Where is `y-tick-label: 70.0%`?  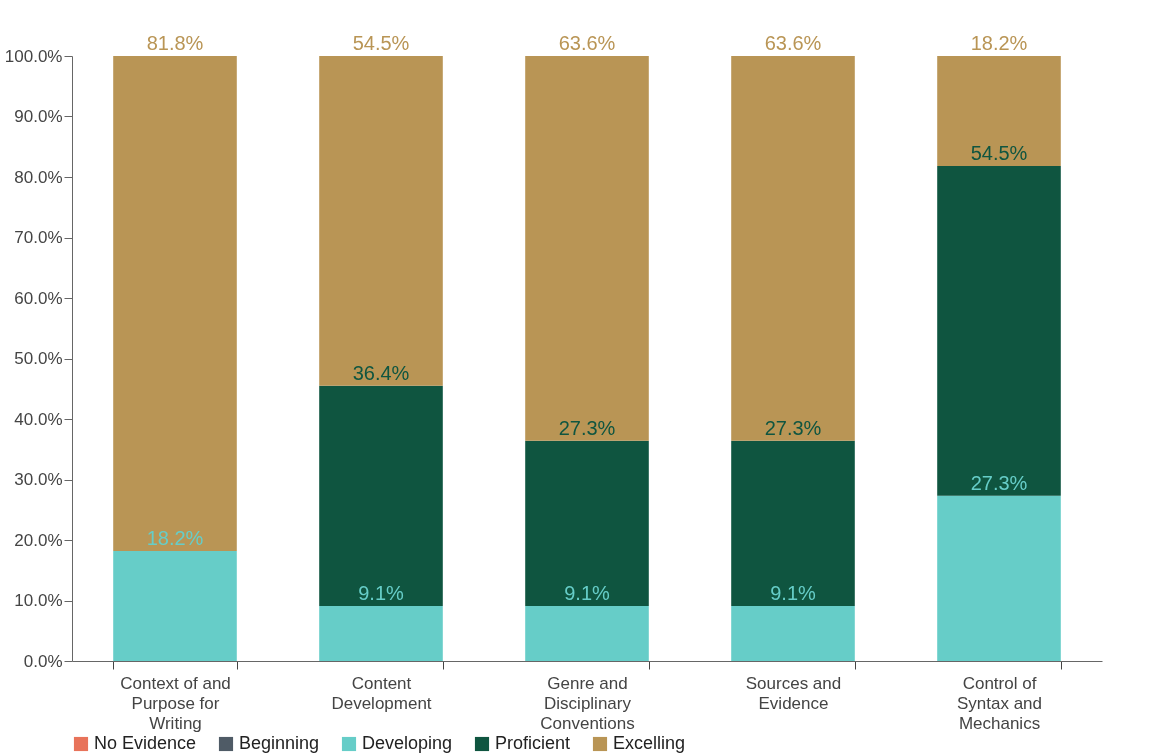
y-tick-label: 70.0% is located at coordinates (38, 237).